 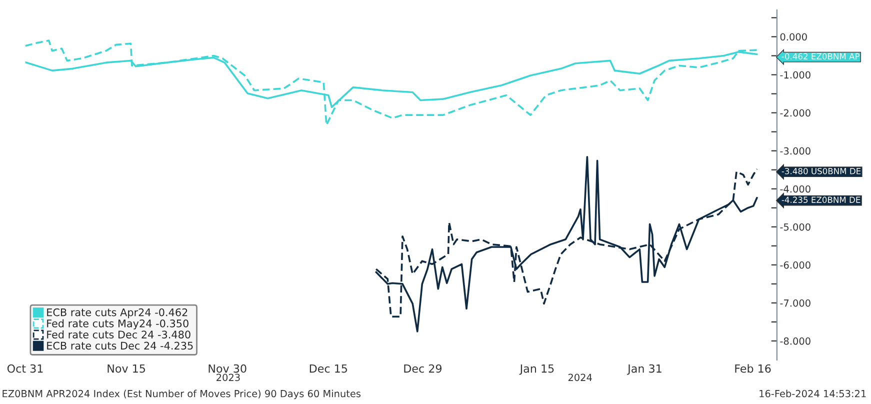 What do you see at coordinates (228, 378) in the screenshot?
I see `text: 2023` at bounding box center [228, 378].